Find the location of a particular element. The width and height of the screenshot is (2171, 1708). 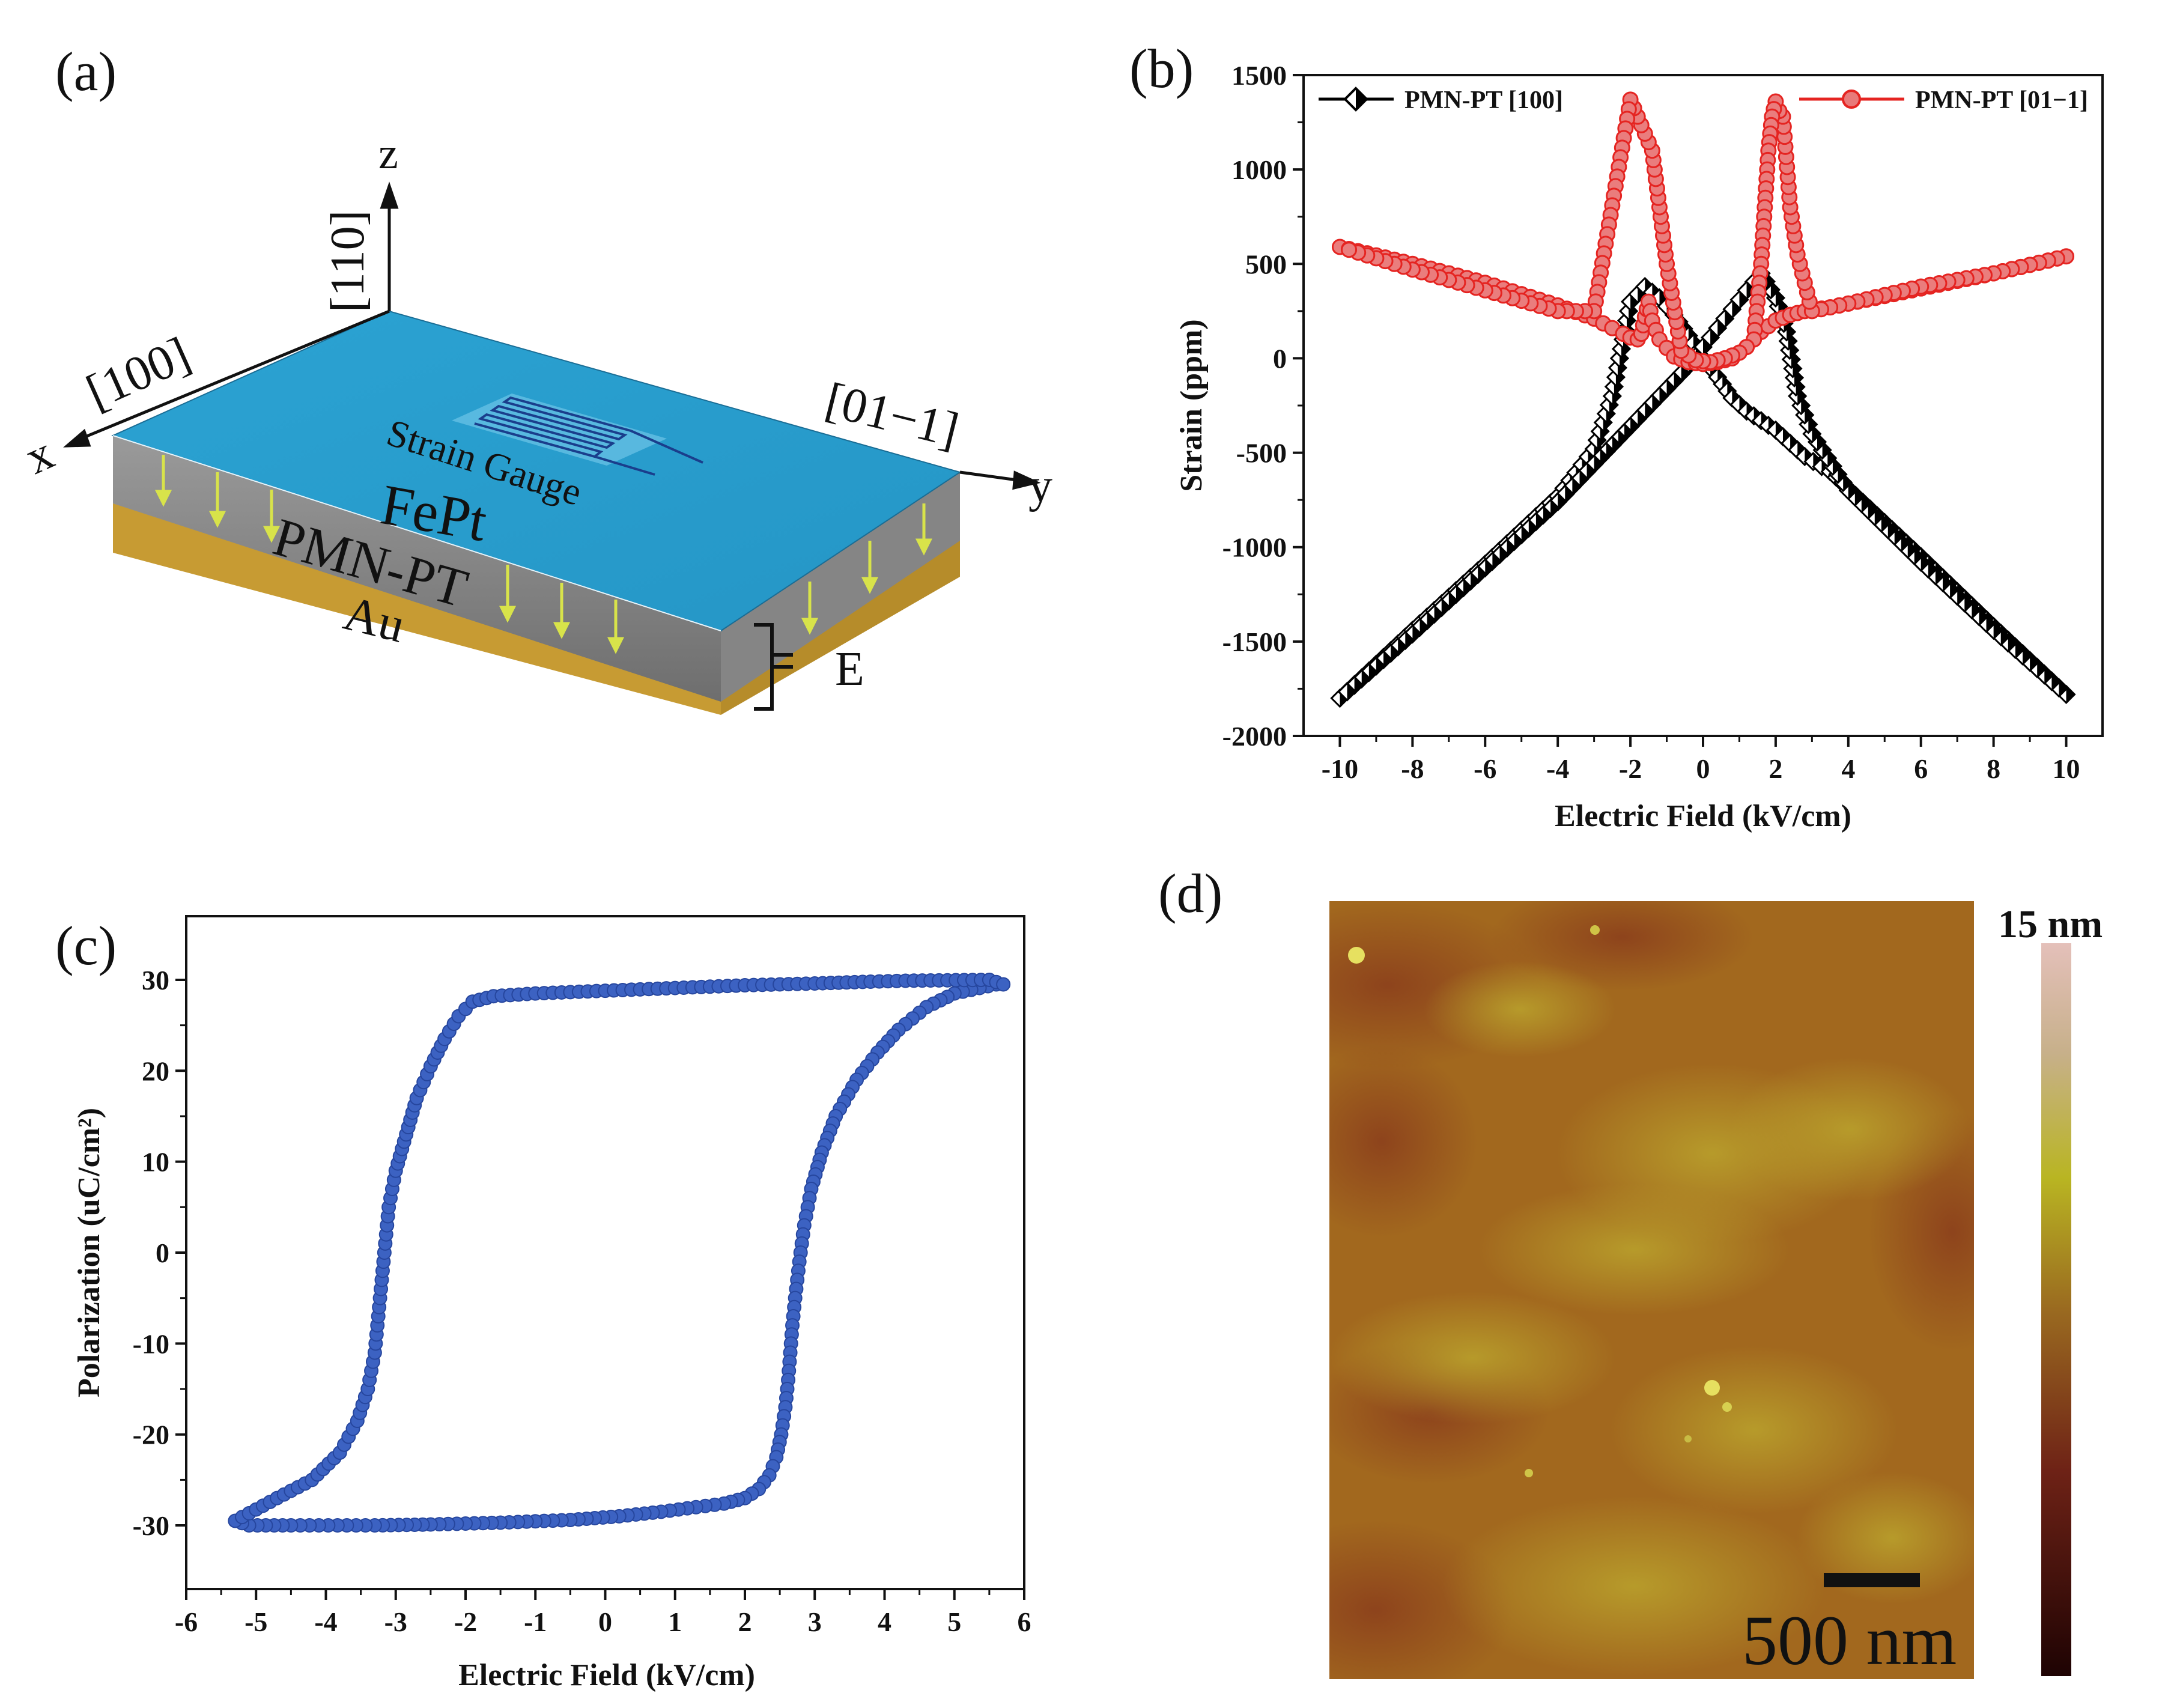

y-tick-label: -10 is located at coordinates (151, 1343).